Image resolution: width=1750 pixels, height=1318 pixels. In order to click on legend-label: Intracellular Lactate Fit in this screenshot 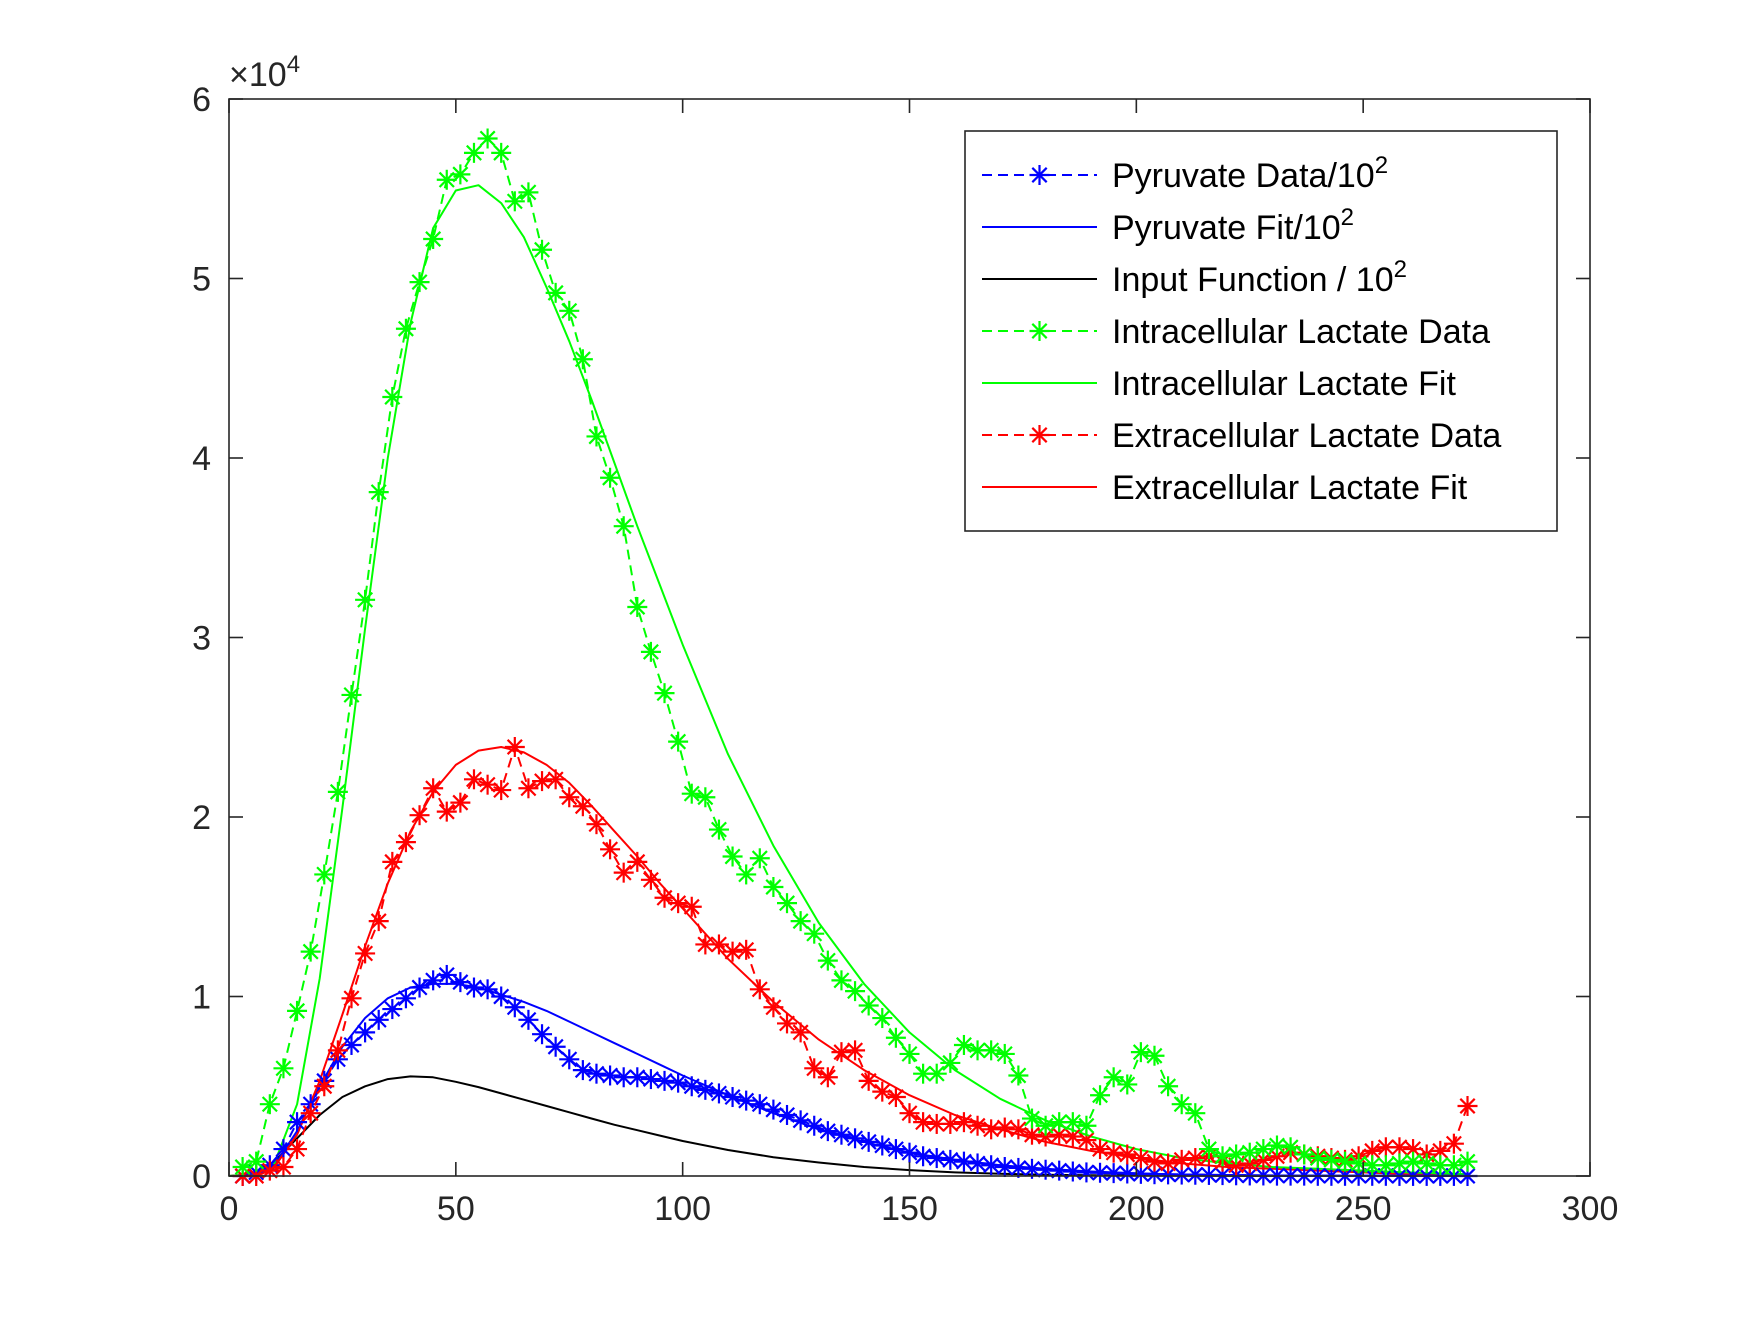, I will do `click(1284, 384)`.